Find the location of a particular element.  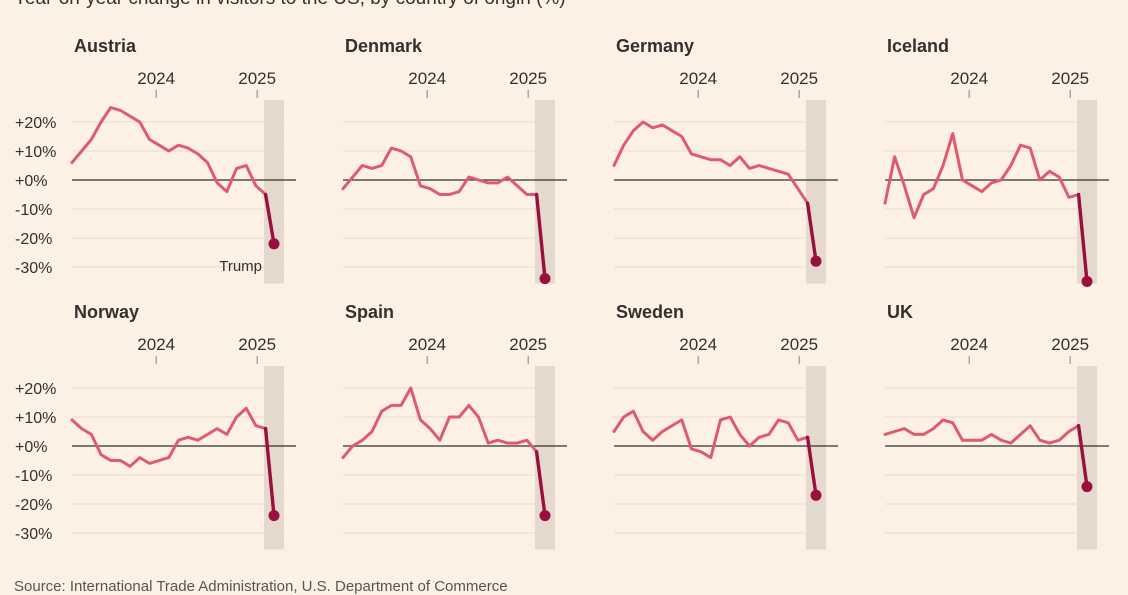

panel-spain: 2024 2025 Spain is located at coordinates (455, 426).